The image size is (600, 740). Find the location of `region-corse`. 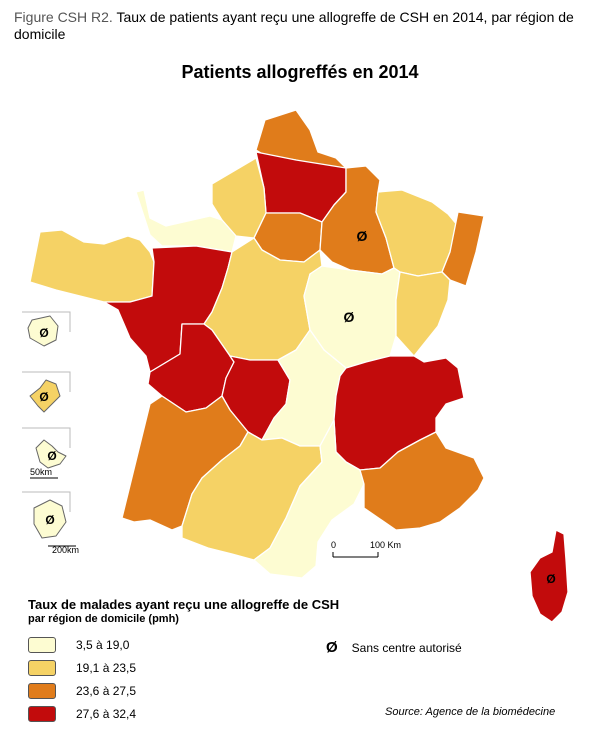

region-corse is located at coordinates (549, 576).